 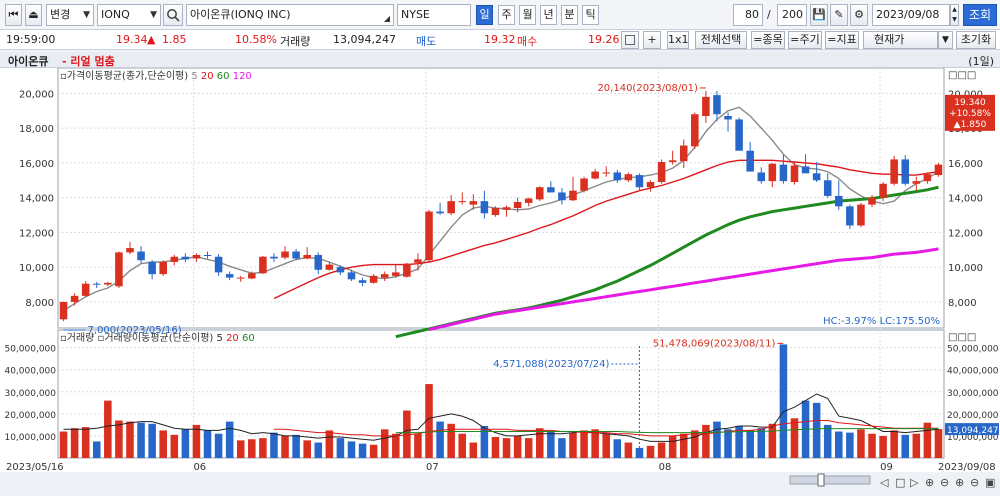 What do you see at coordinates (225, 76) in the screenshot?
I see `legend-period-60: 60` at bounding box center [225, 76].